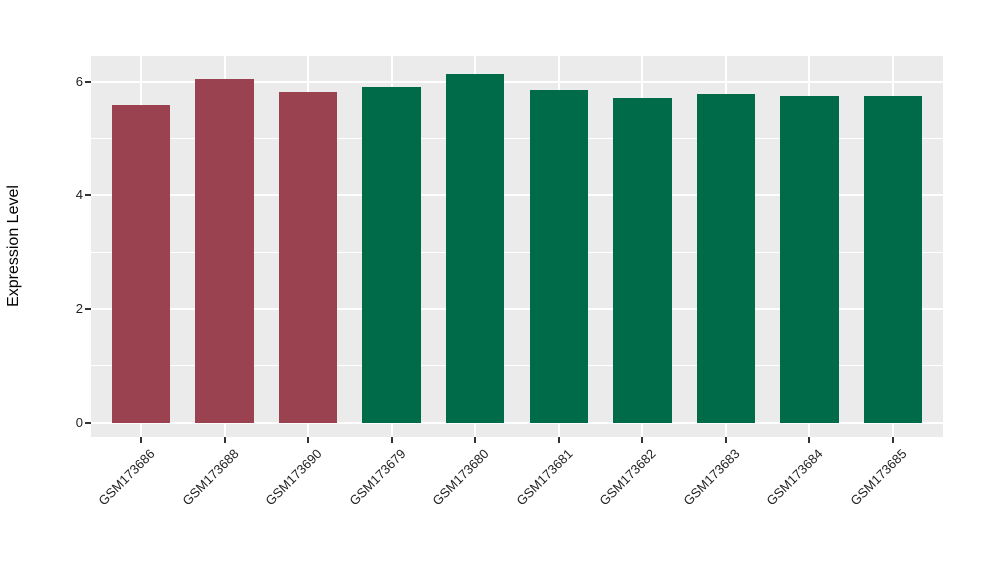 The width and height of the screenshot is (1000, 580). Describe the element at coordinates (558, 256) in the screenshot. I see `bar-GSM173681` at that location.